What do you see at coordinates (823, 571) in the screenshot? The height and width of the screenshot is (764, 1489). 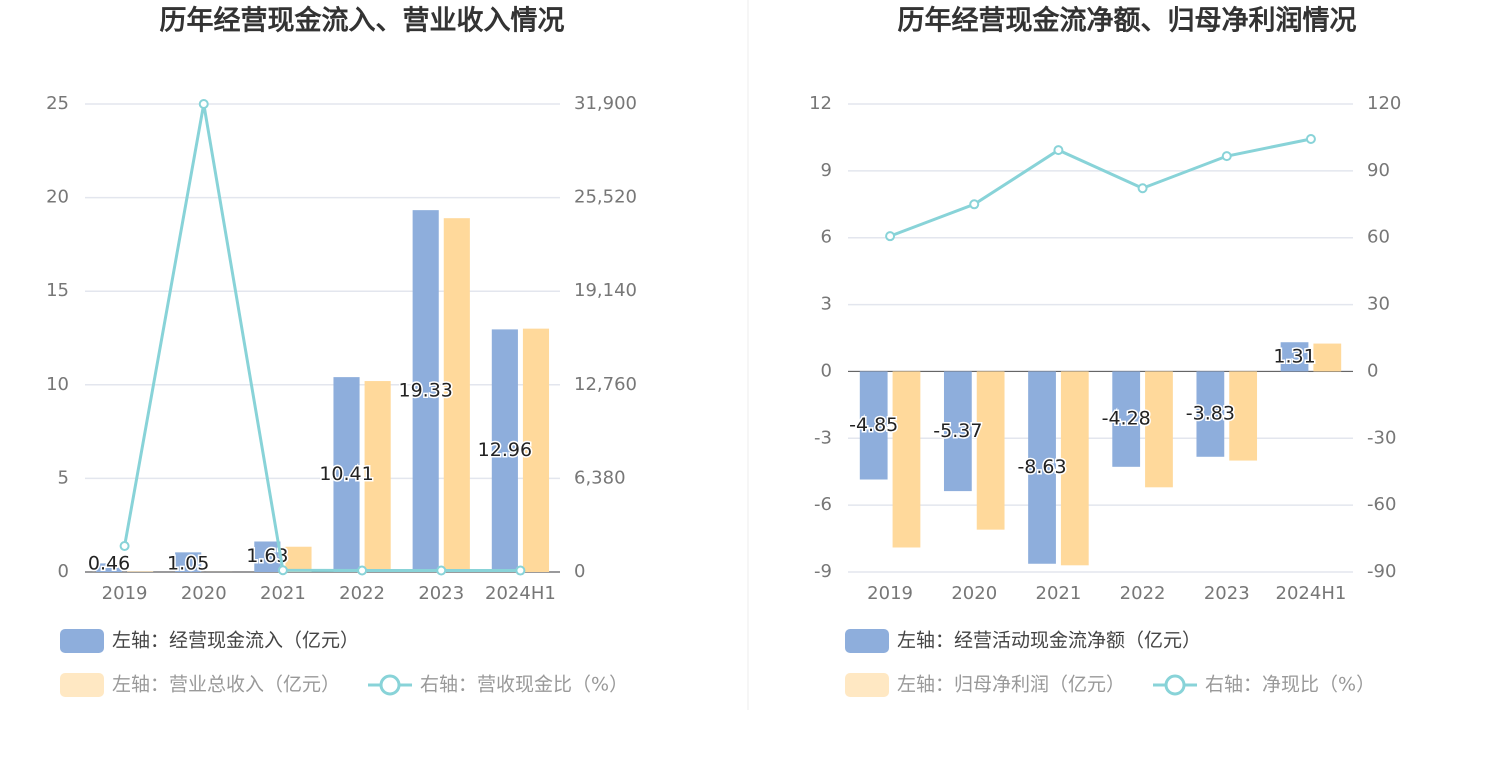 I see `y-tick-label: -9` at bounding box center [823, 571].